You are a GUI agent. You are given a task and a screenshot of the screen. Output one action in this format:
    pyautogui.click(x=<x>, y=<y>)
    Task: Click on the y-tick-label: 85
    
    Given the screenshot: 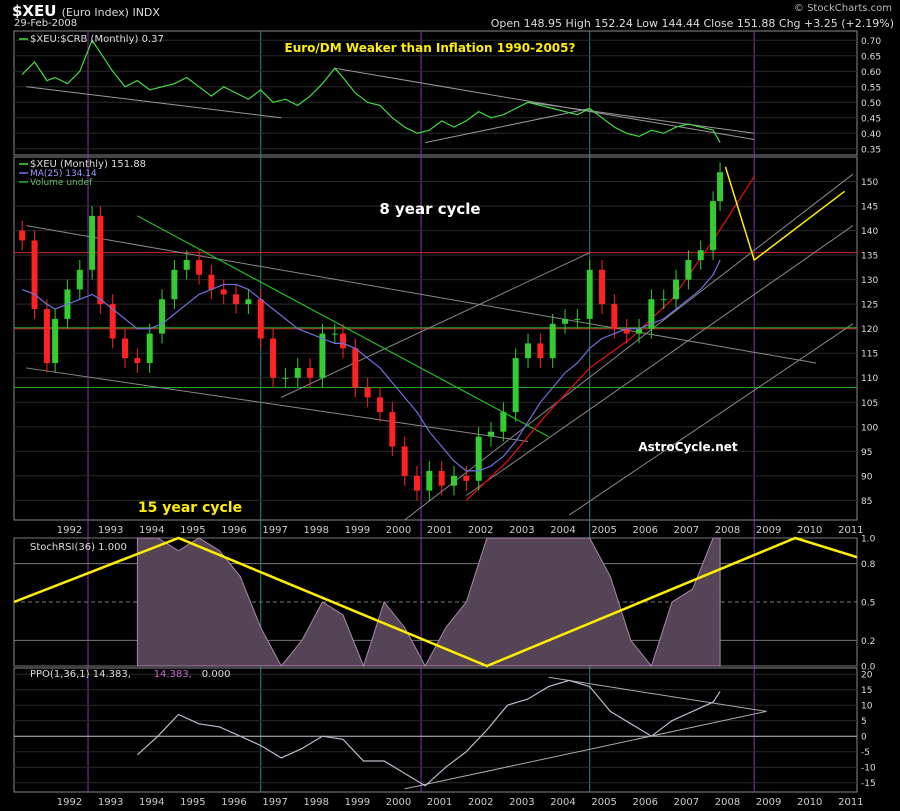 What is the action you would take?
    pyautogui.click(x=866, y=502)
    